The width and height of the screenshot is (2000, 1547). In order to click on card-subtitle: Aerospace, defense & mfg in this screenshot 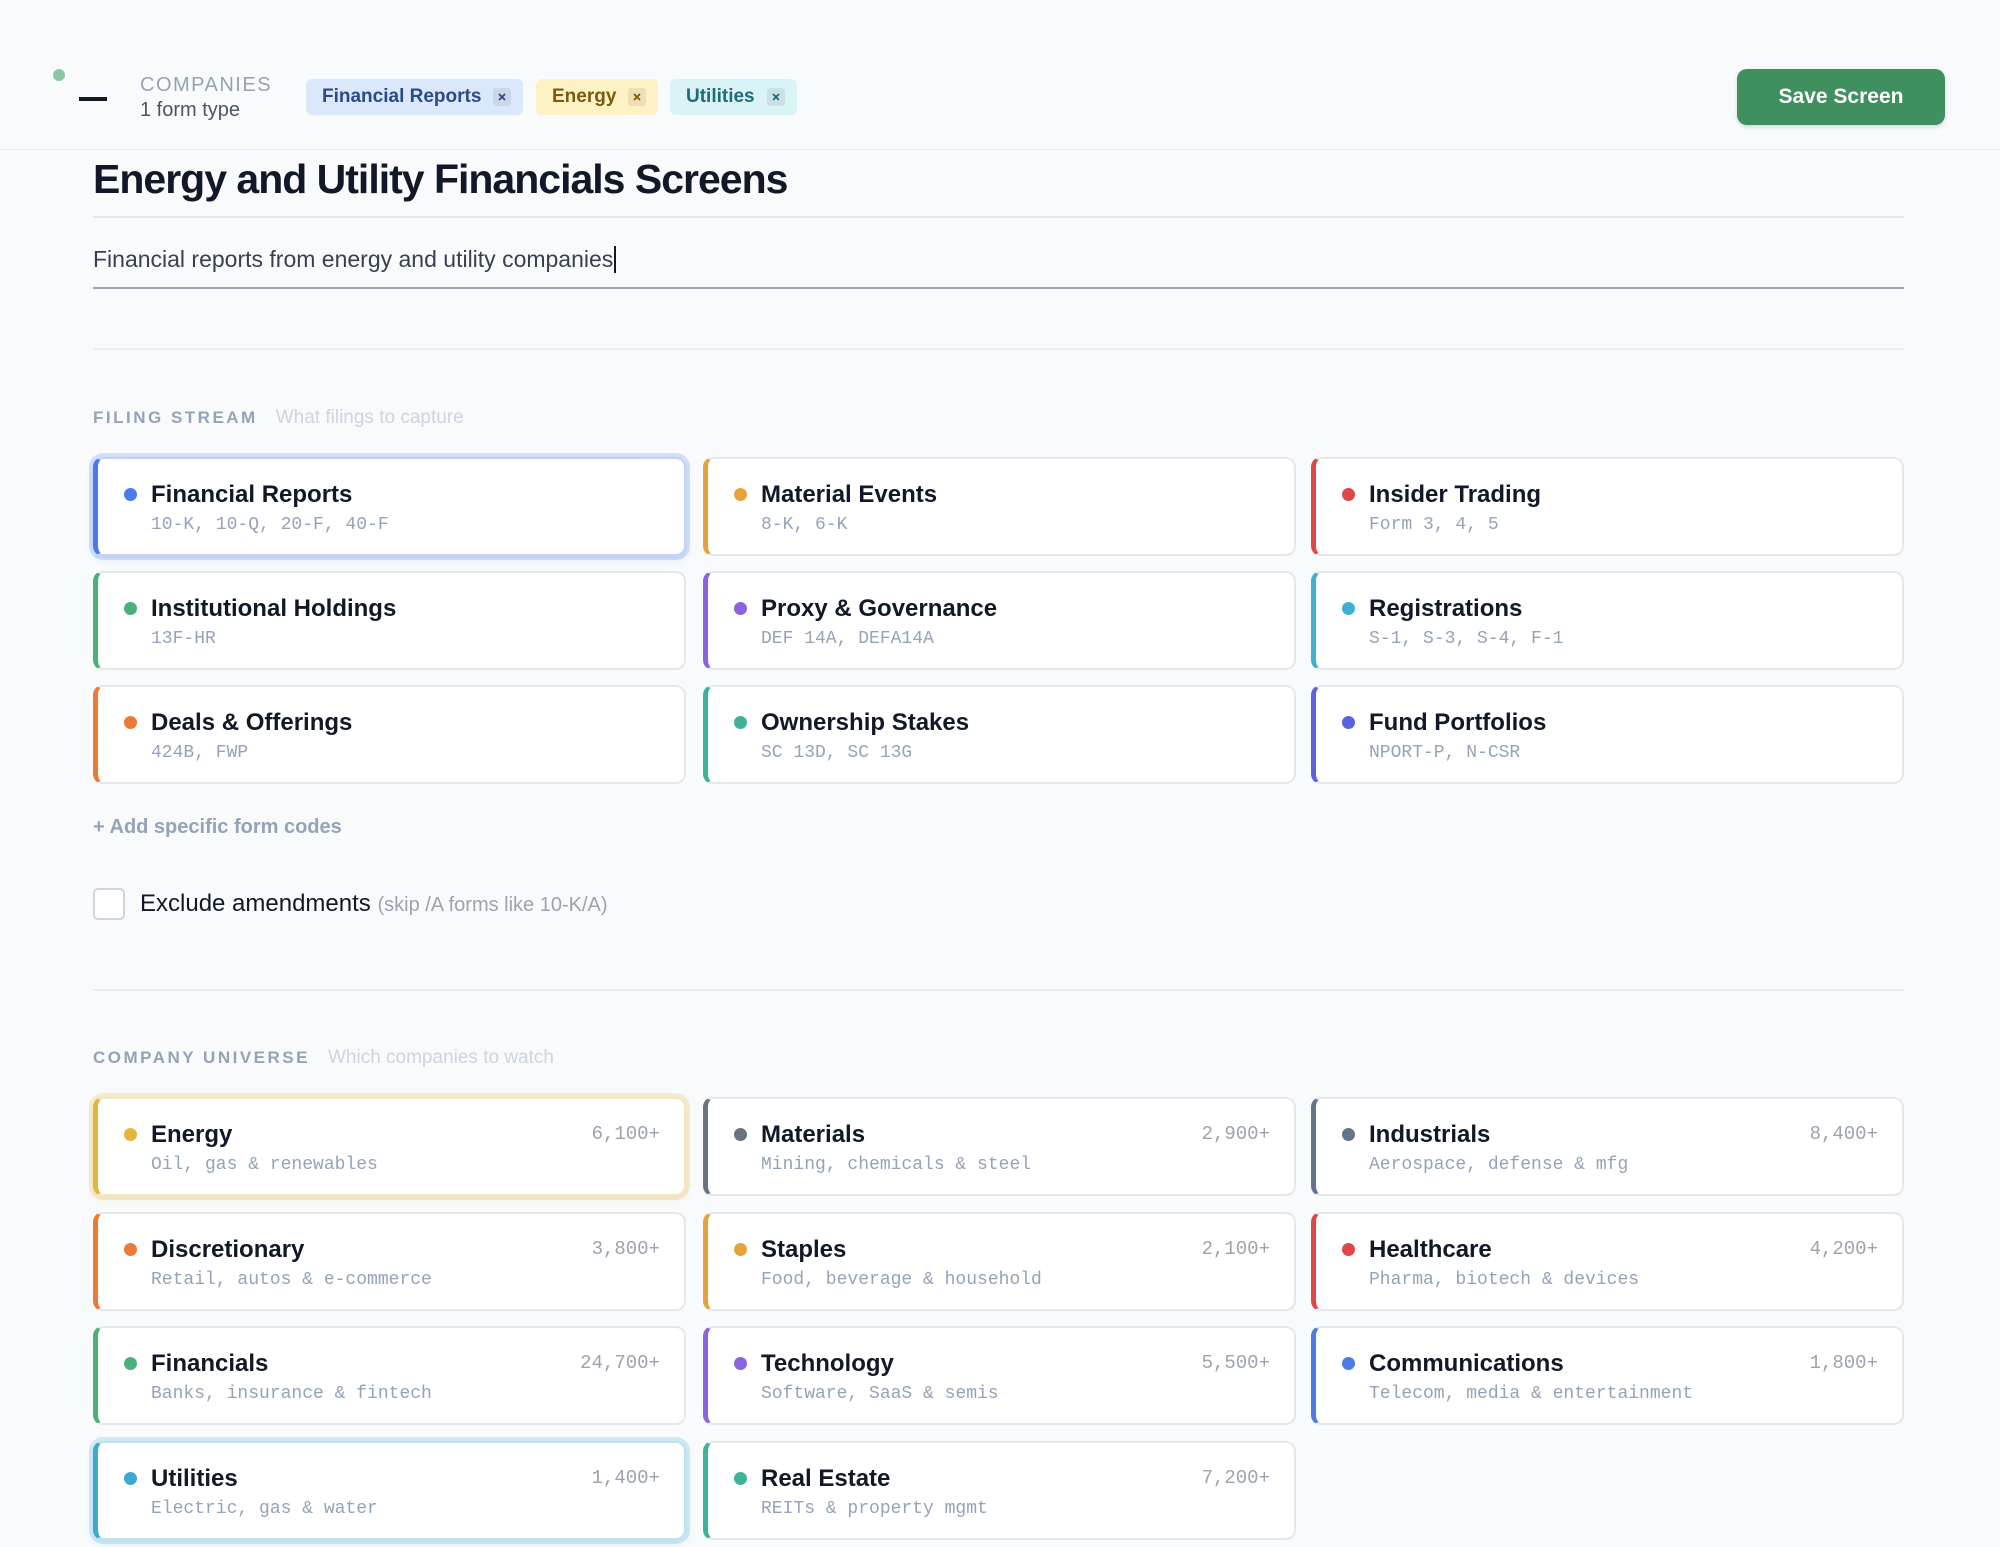, I will do `click(1499, 1165)`.